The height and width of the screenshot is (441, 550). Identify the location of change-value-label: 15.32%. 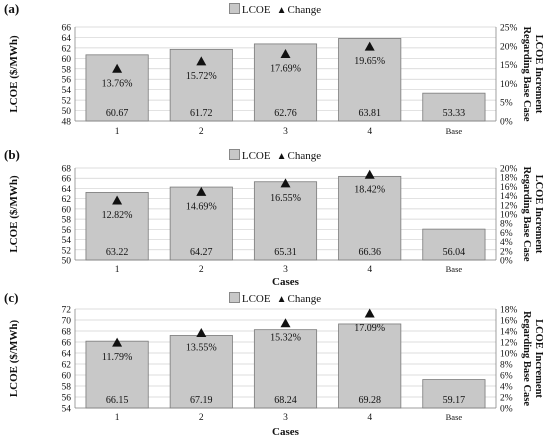
(285, 338).